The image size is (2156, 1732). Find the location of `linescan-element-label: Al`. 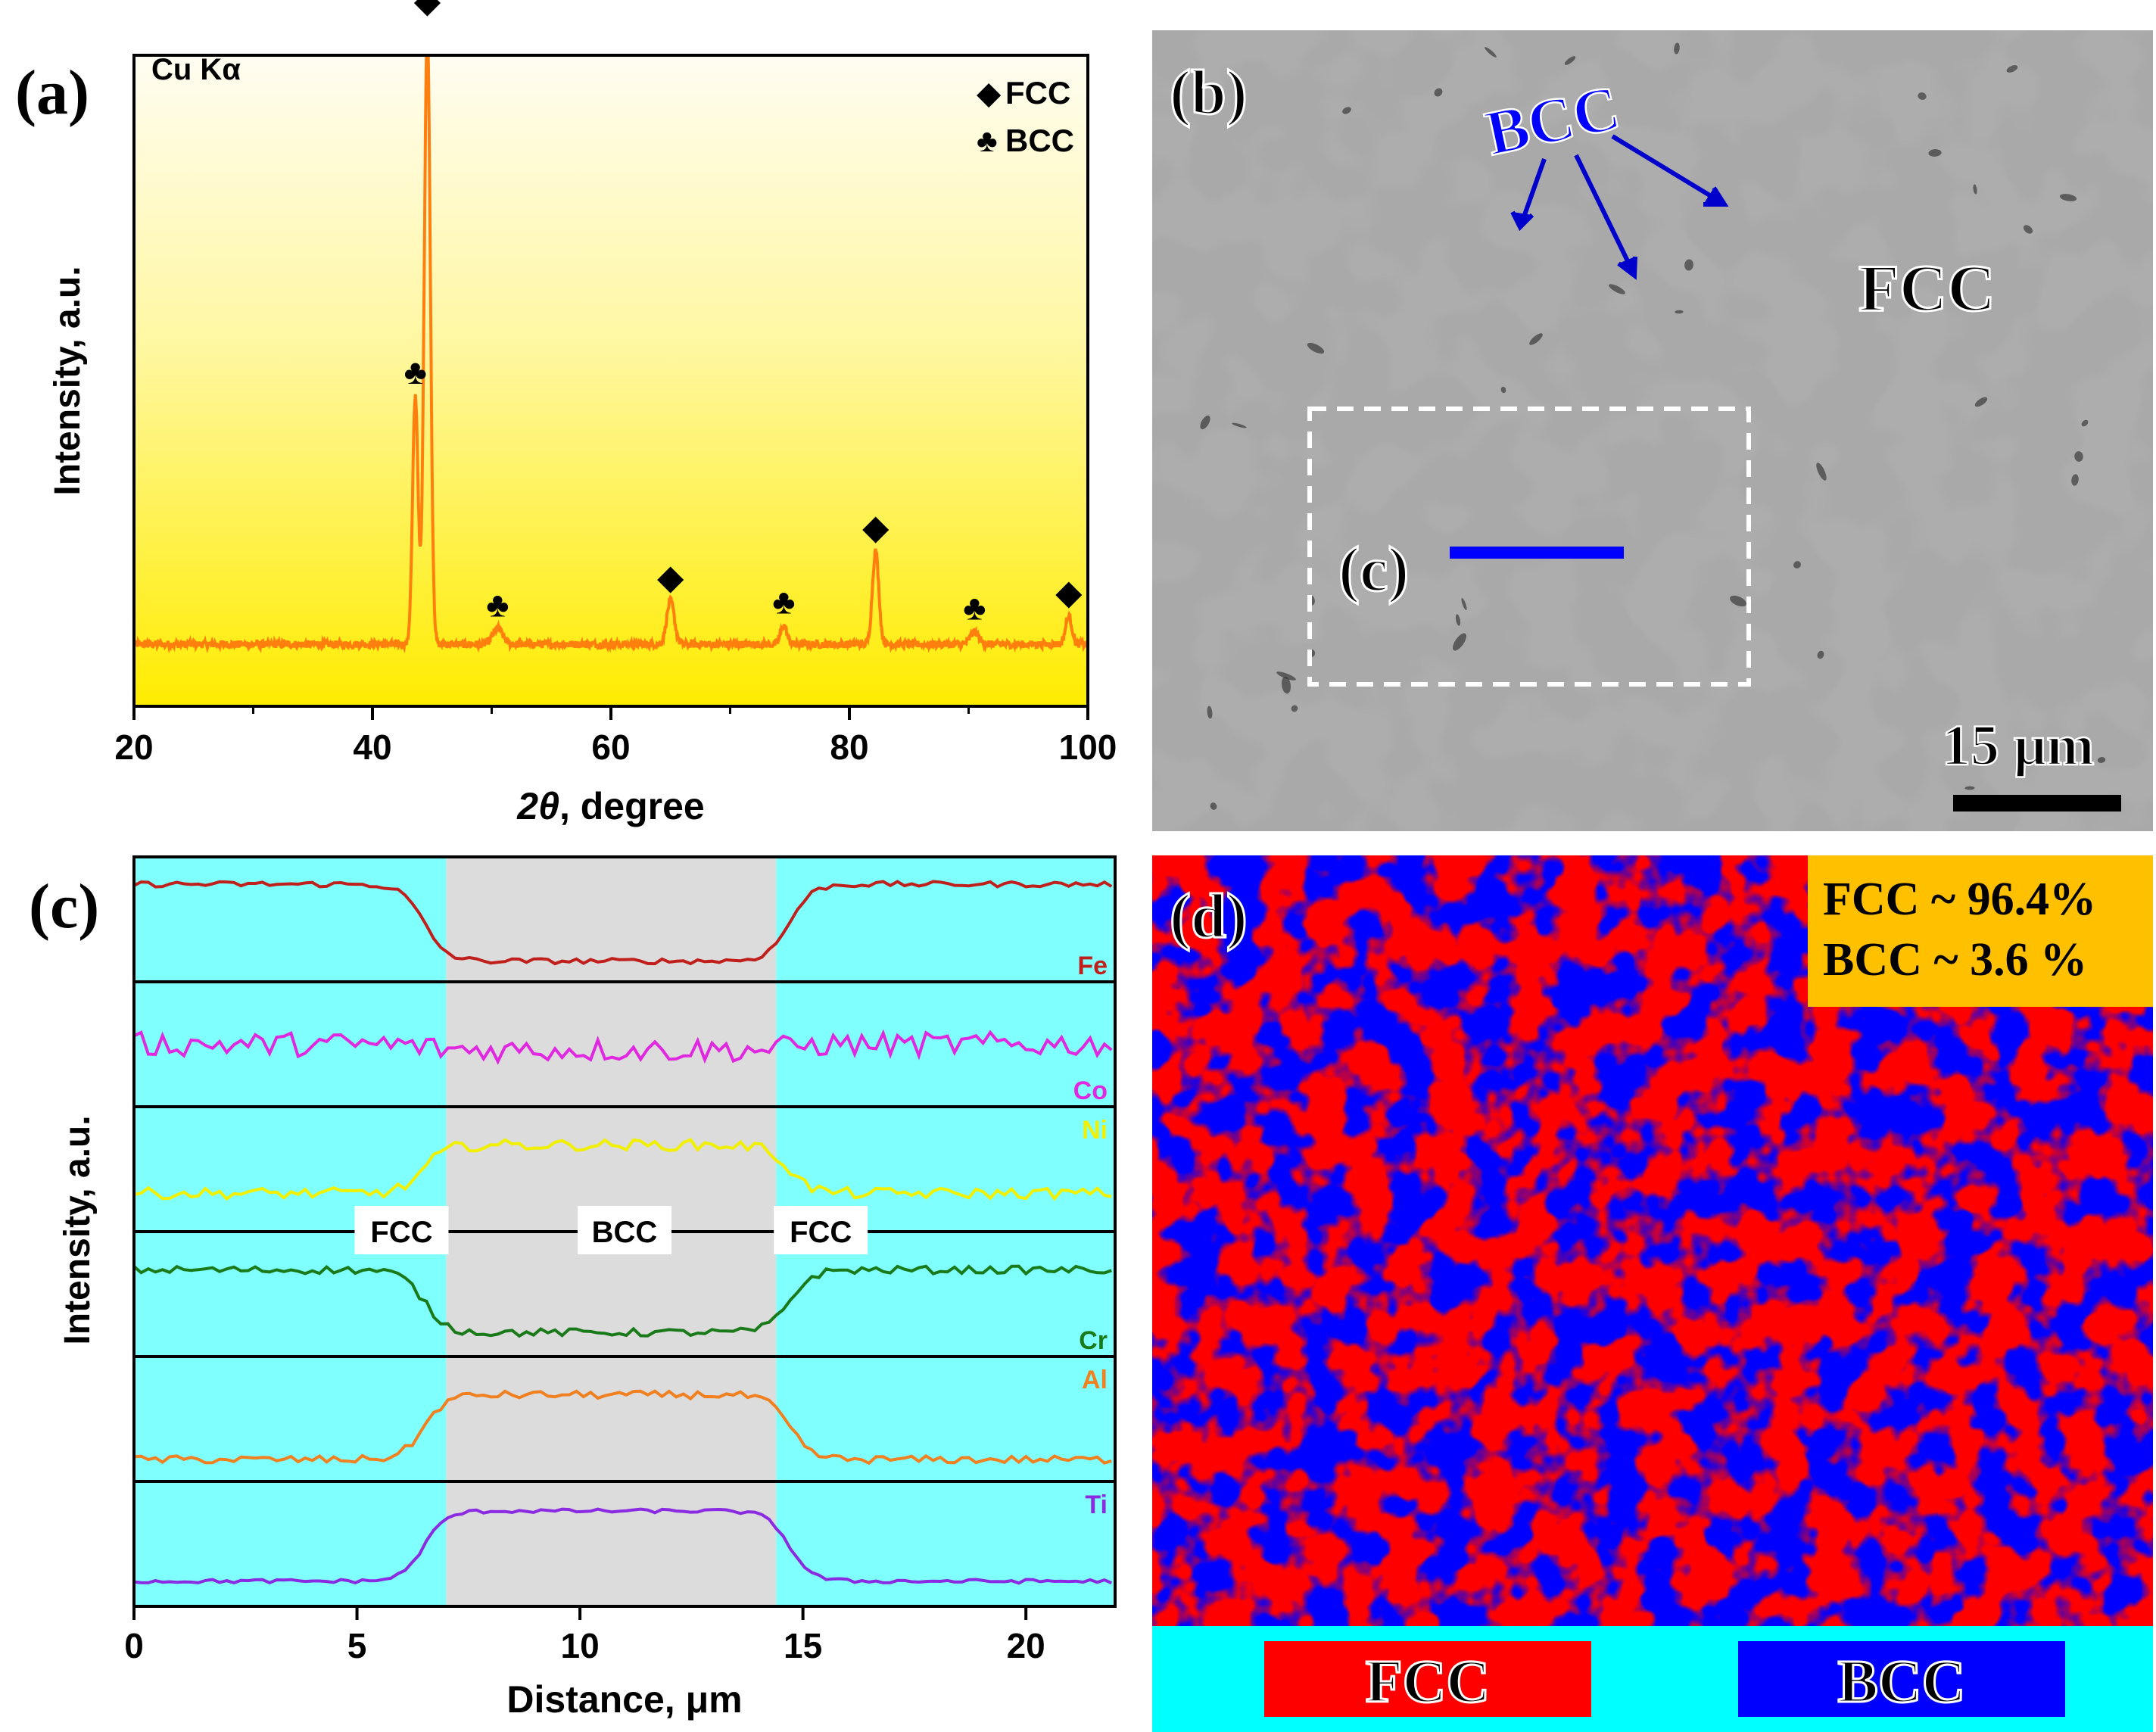

linescan-element-label: Al is located at coordinates (1095, 1380).